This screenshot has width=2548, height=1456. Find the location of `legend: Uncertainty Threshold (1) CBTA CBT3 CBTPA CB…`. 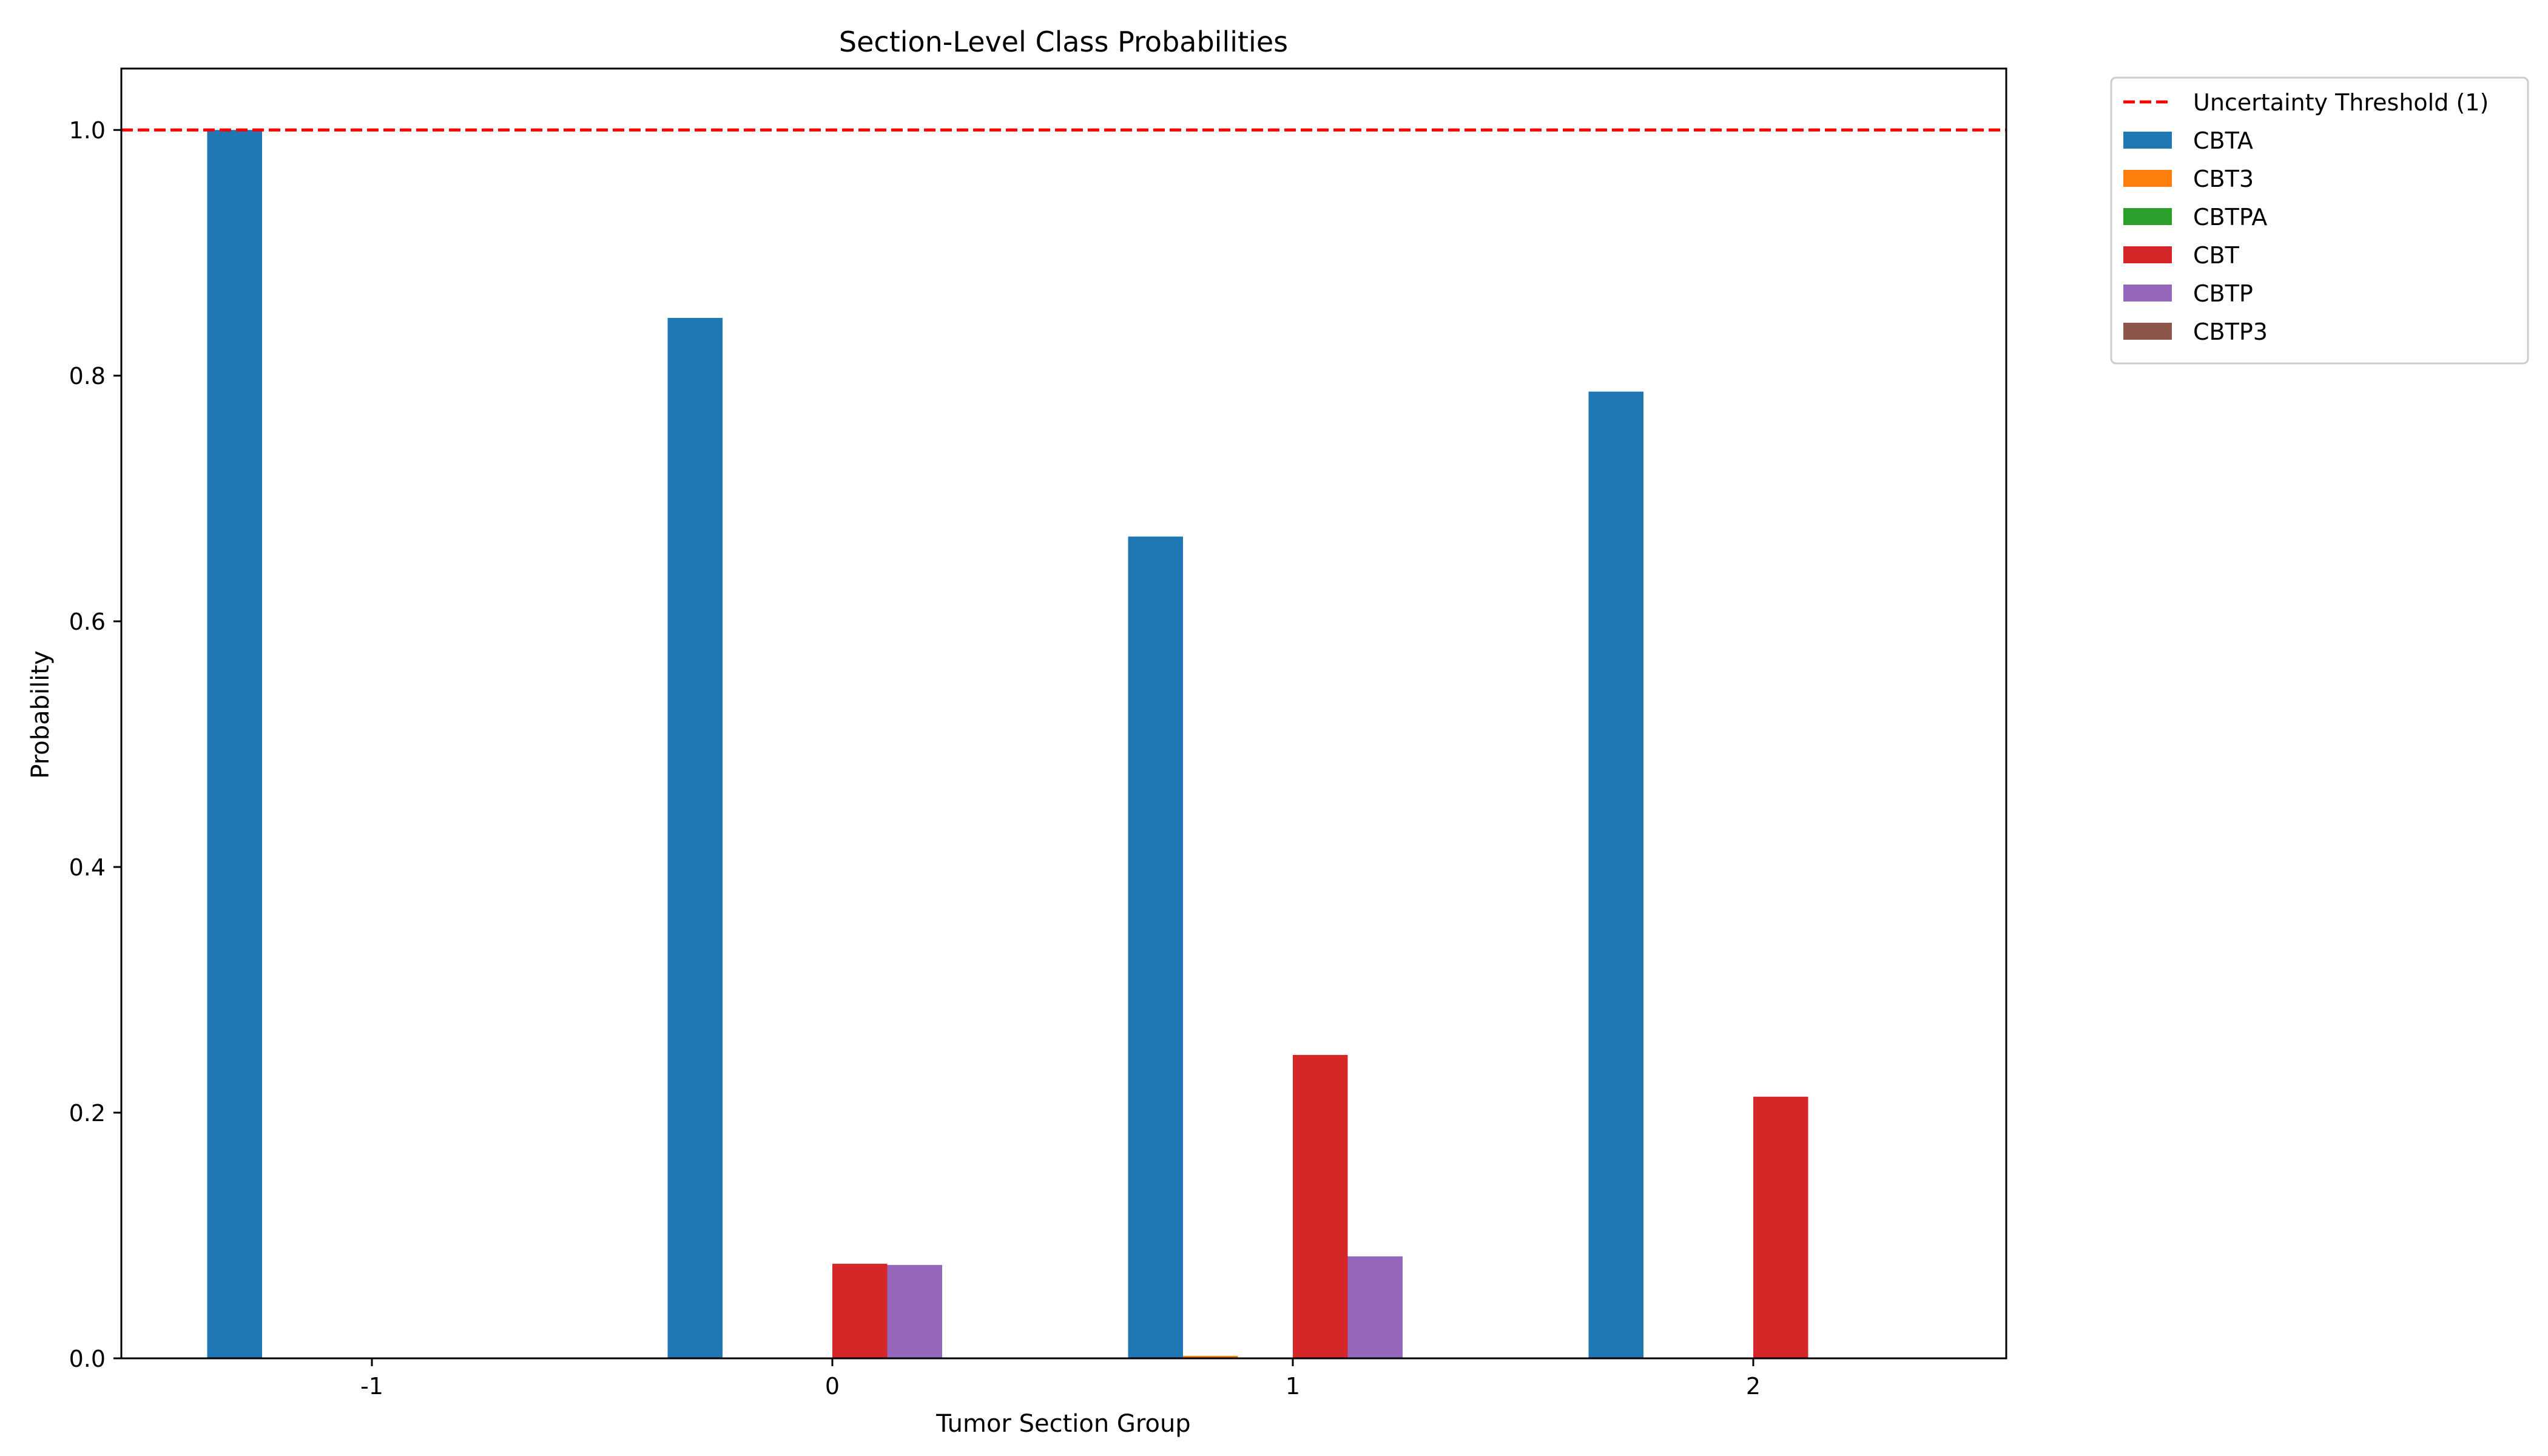

legend: Uncertainty Threshold (1) CBTA CBT3 CBTPA CB… is located at coordinates (2319, 220).